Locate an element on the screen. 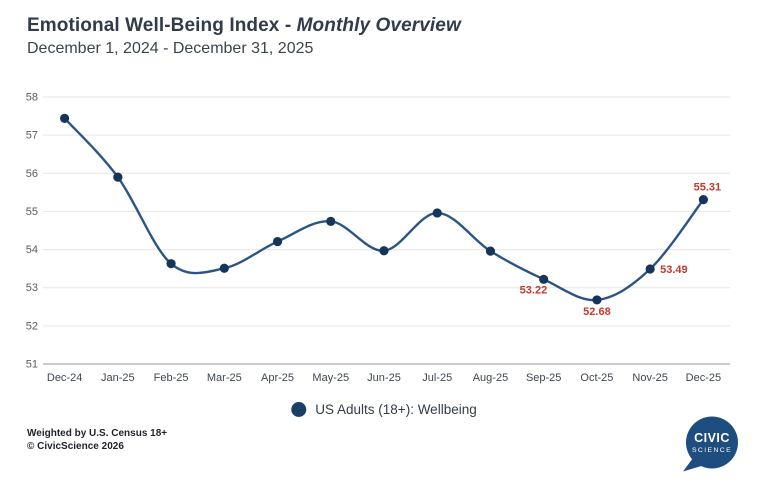 The width and height of the screenshot is (768, 483). y-tick-label: 55 is located at coordinates (32, 212).